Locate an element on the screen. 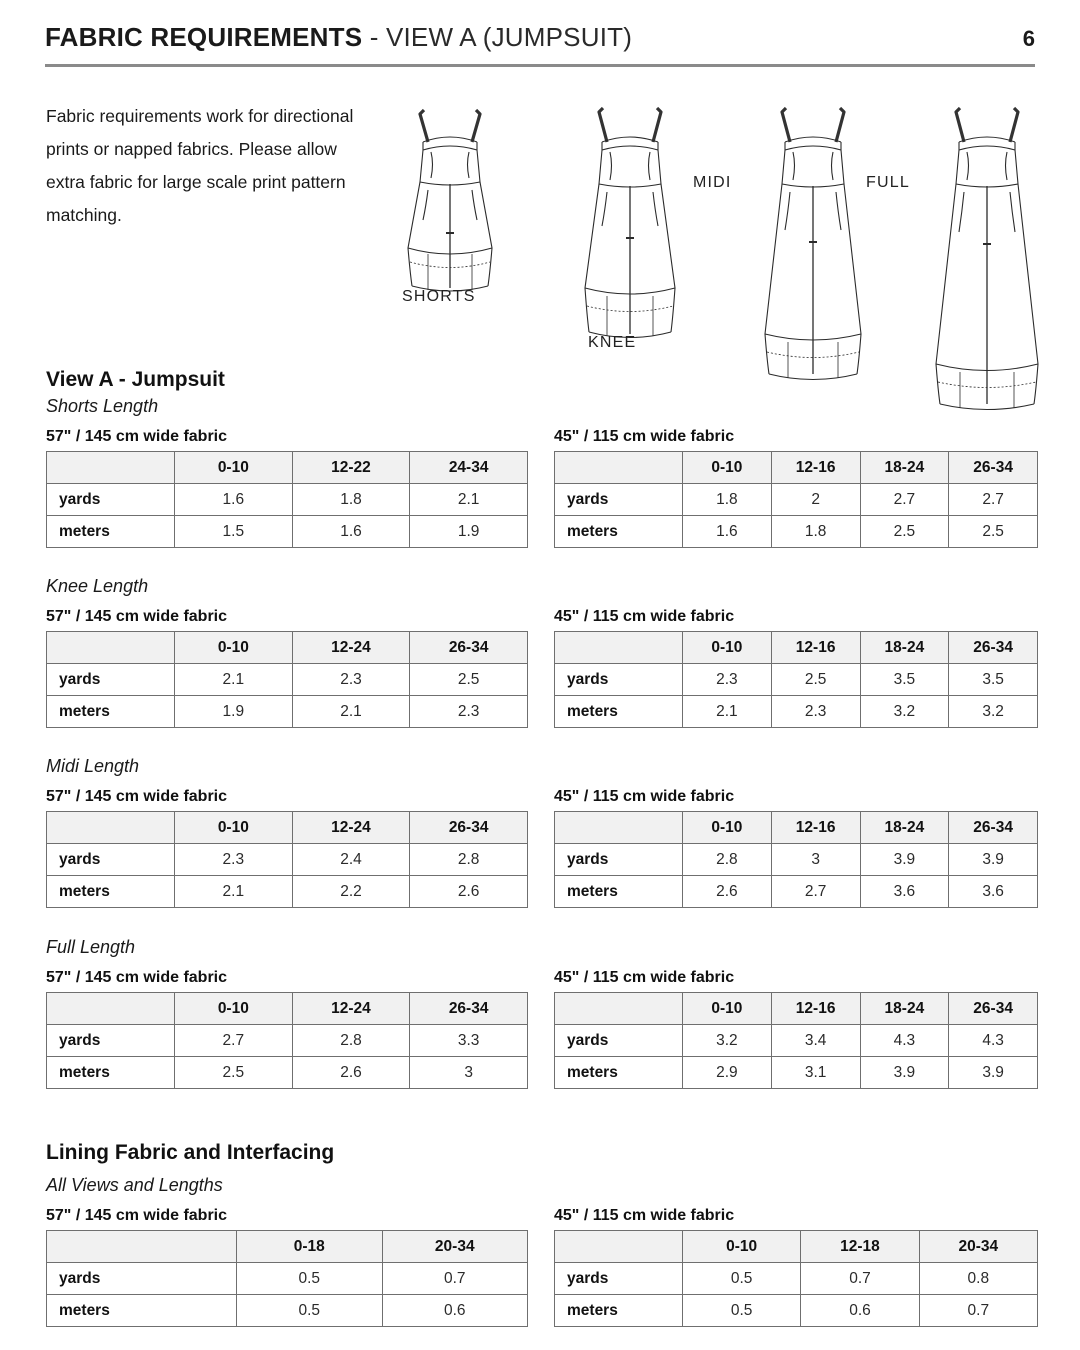 The height and width of the screenshot is (1350, 1080). lining-right-width-label-wrap: 45" / 115 cm wide fabric is located at coordinates (644, 1216).